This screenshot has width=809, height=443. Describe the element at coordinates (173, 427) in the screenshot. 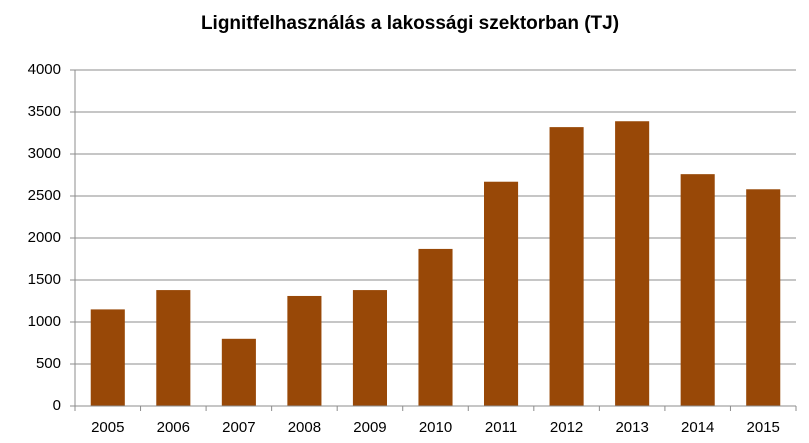

I see `x-tick-label: 2006` at that location.